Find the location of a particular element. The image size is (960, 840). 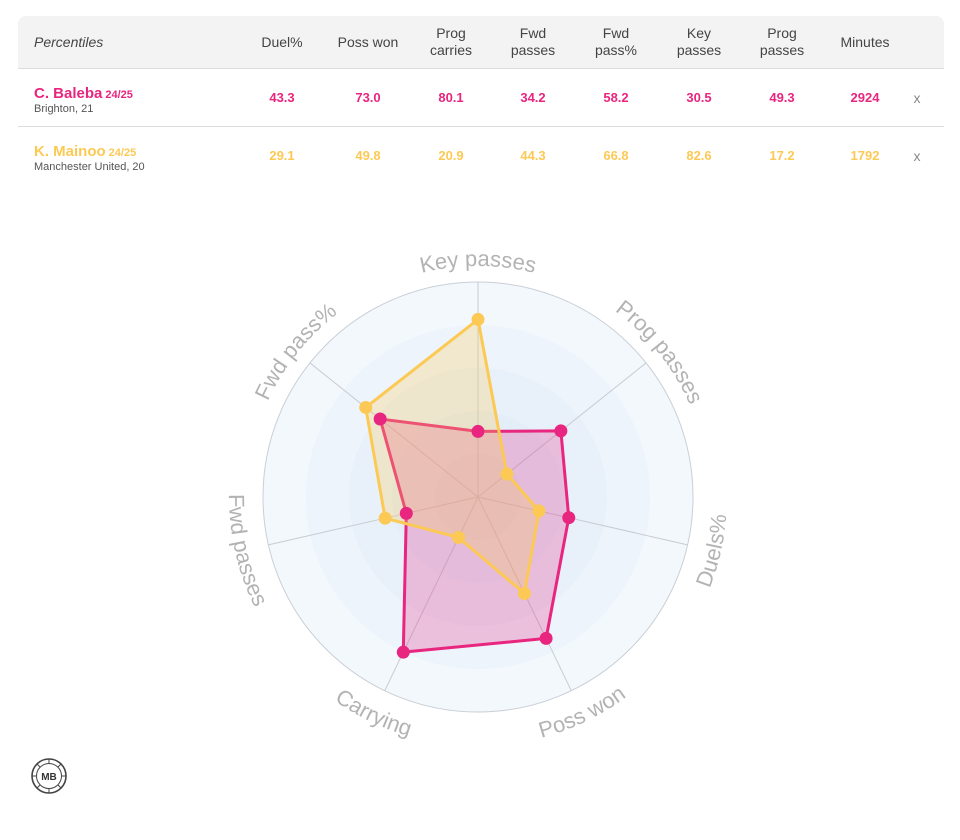

value-cell: 30.5 is located at coordinates (699, 97).